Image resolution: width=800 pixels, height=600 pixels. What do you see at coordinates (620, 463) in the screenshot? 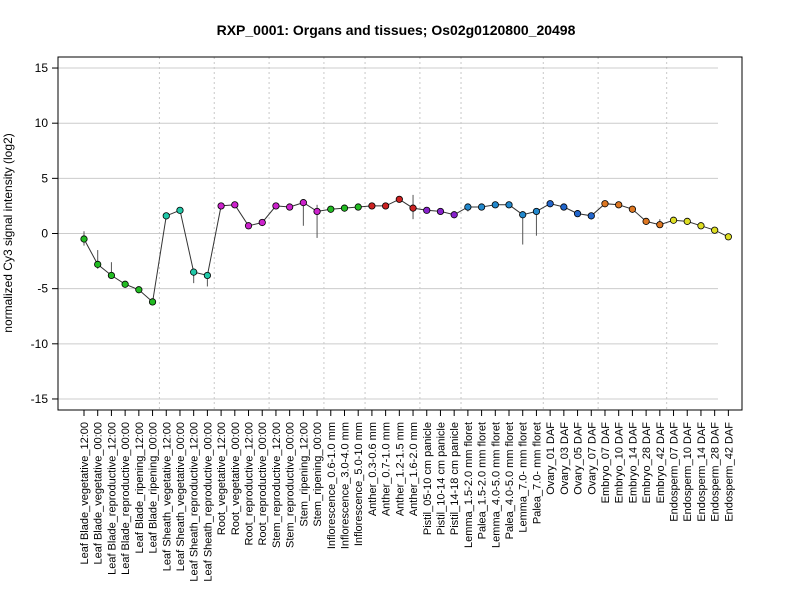
I see `x-tick-label: Embryo_10 DAF` at bounding box center [620, 463].